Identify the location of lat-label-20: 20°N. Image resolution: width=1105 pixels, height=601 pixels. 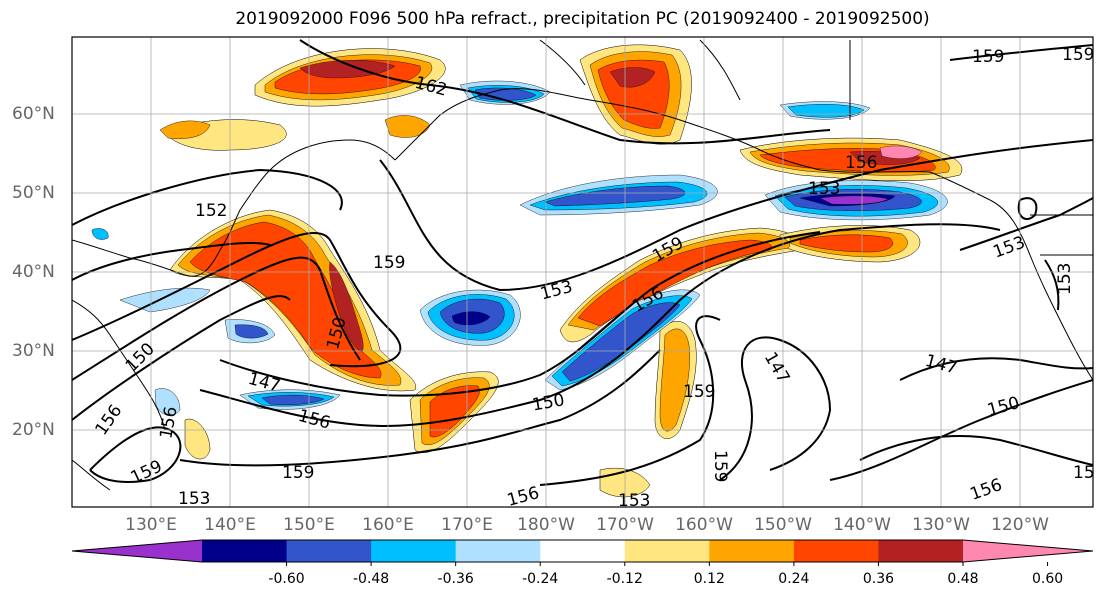
(33, 430).